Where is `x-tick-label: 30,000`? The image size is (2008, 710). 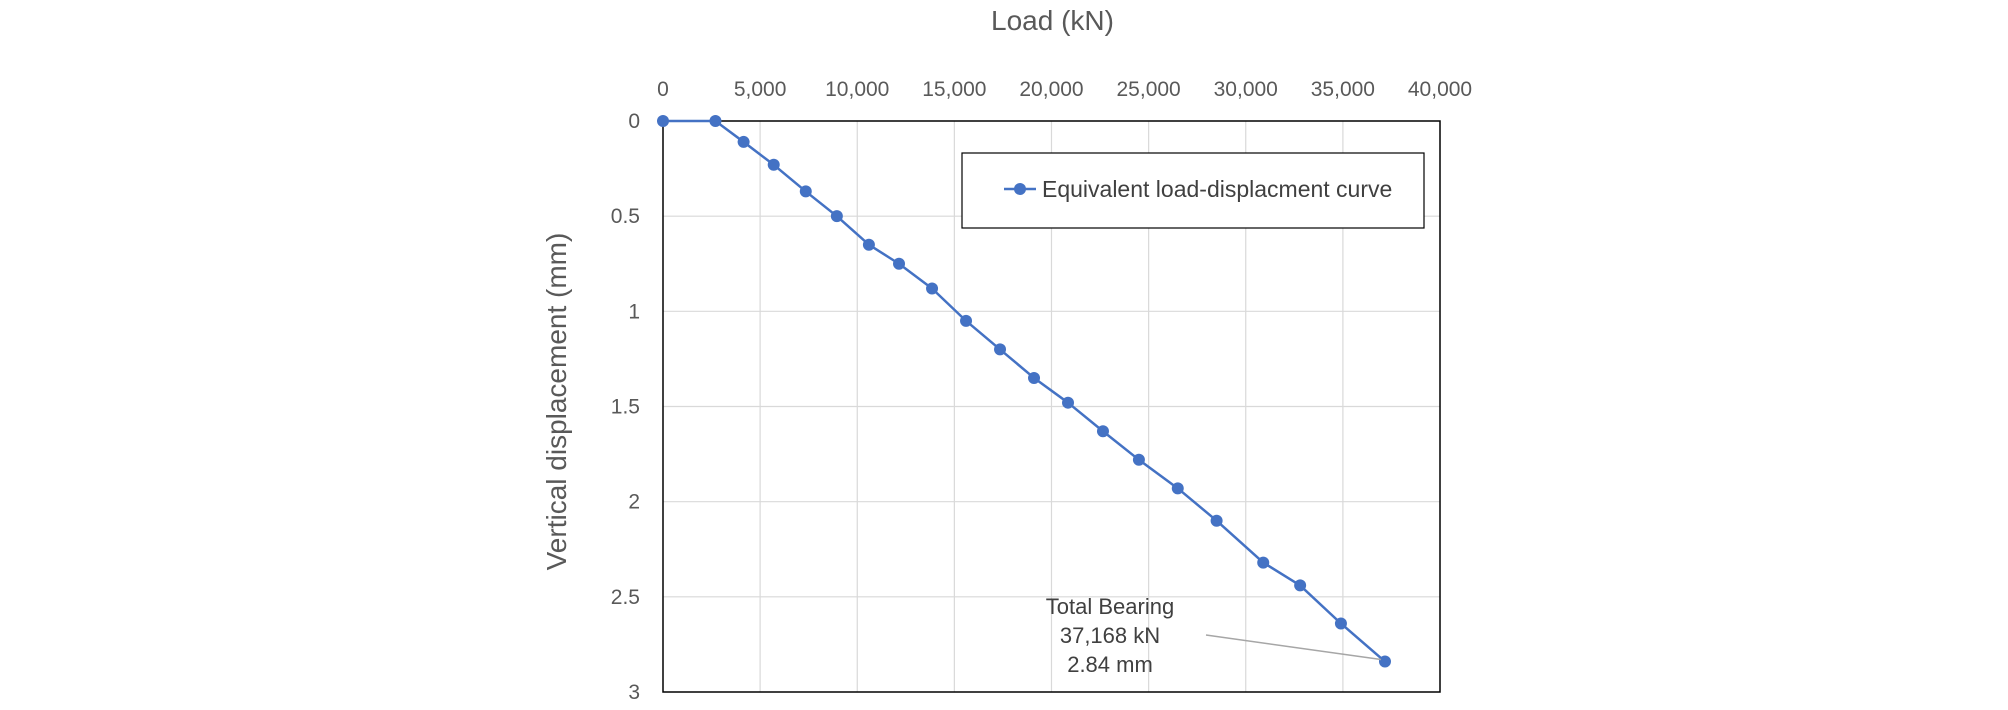 x-tick-label: 30,000 is located at coordinates (1246, 89).